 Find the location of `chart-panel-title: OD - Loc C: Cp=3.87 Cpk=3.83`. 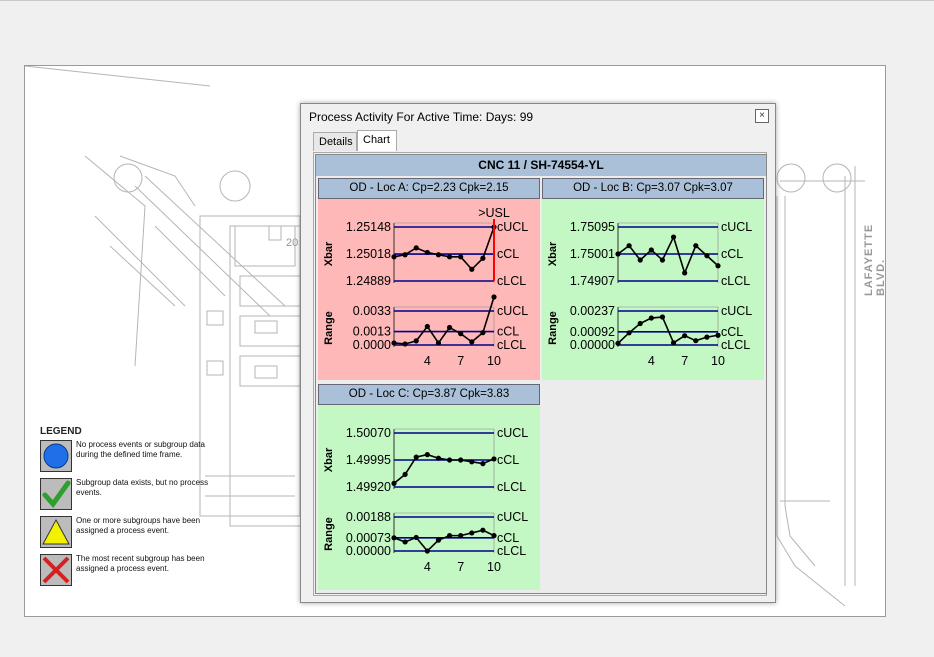

chart-panel-title: OD - Loc C: Cp=3.87 Cpk=3.83 is located at coordinates (429, 394).